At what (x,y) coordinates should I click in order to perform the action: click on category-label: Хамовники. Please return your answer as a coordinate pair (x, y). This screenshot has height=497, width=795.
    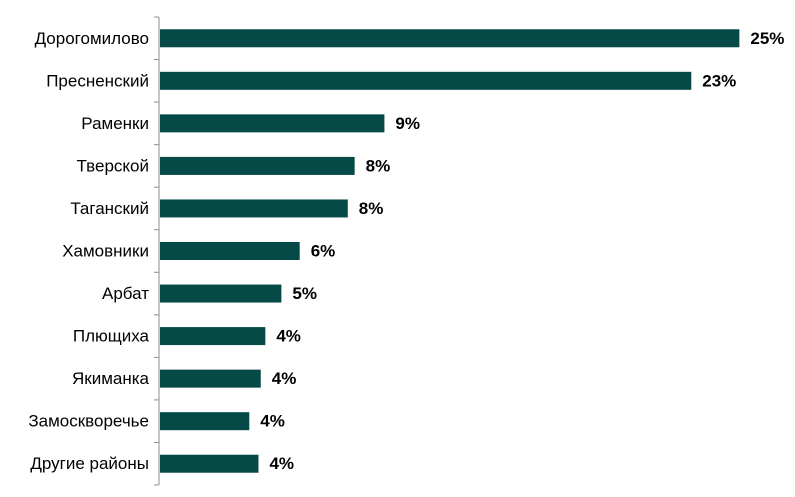
    Looking at the image, I should click on (105, 251).